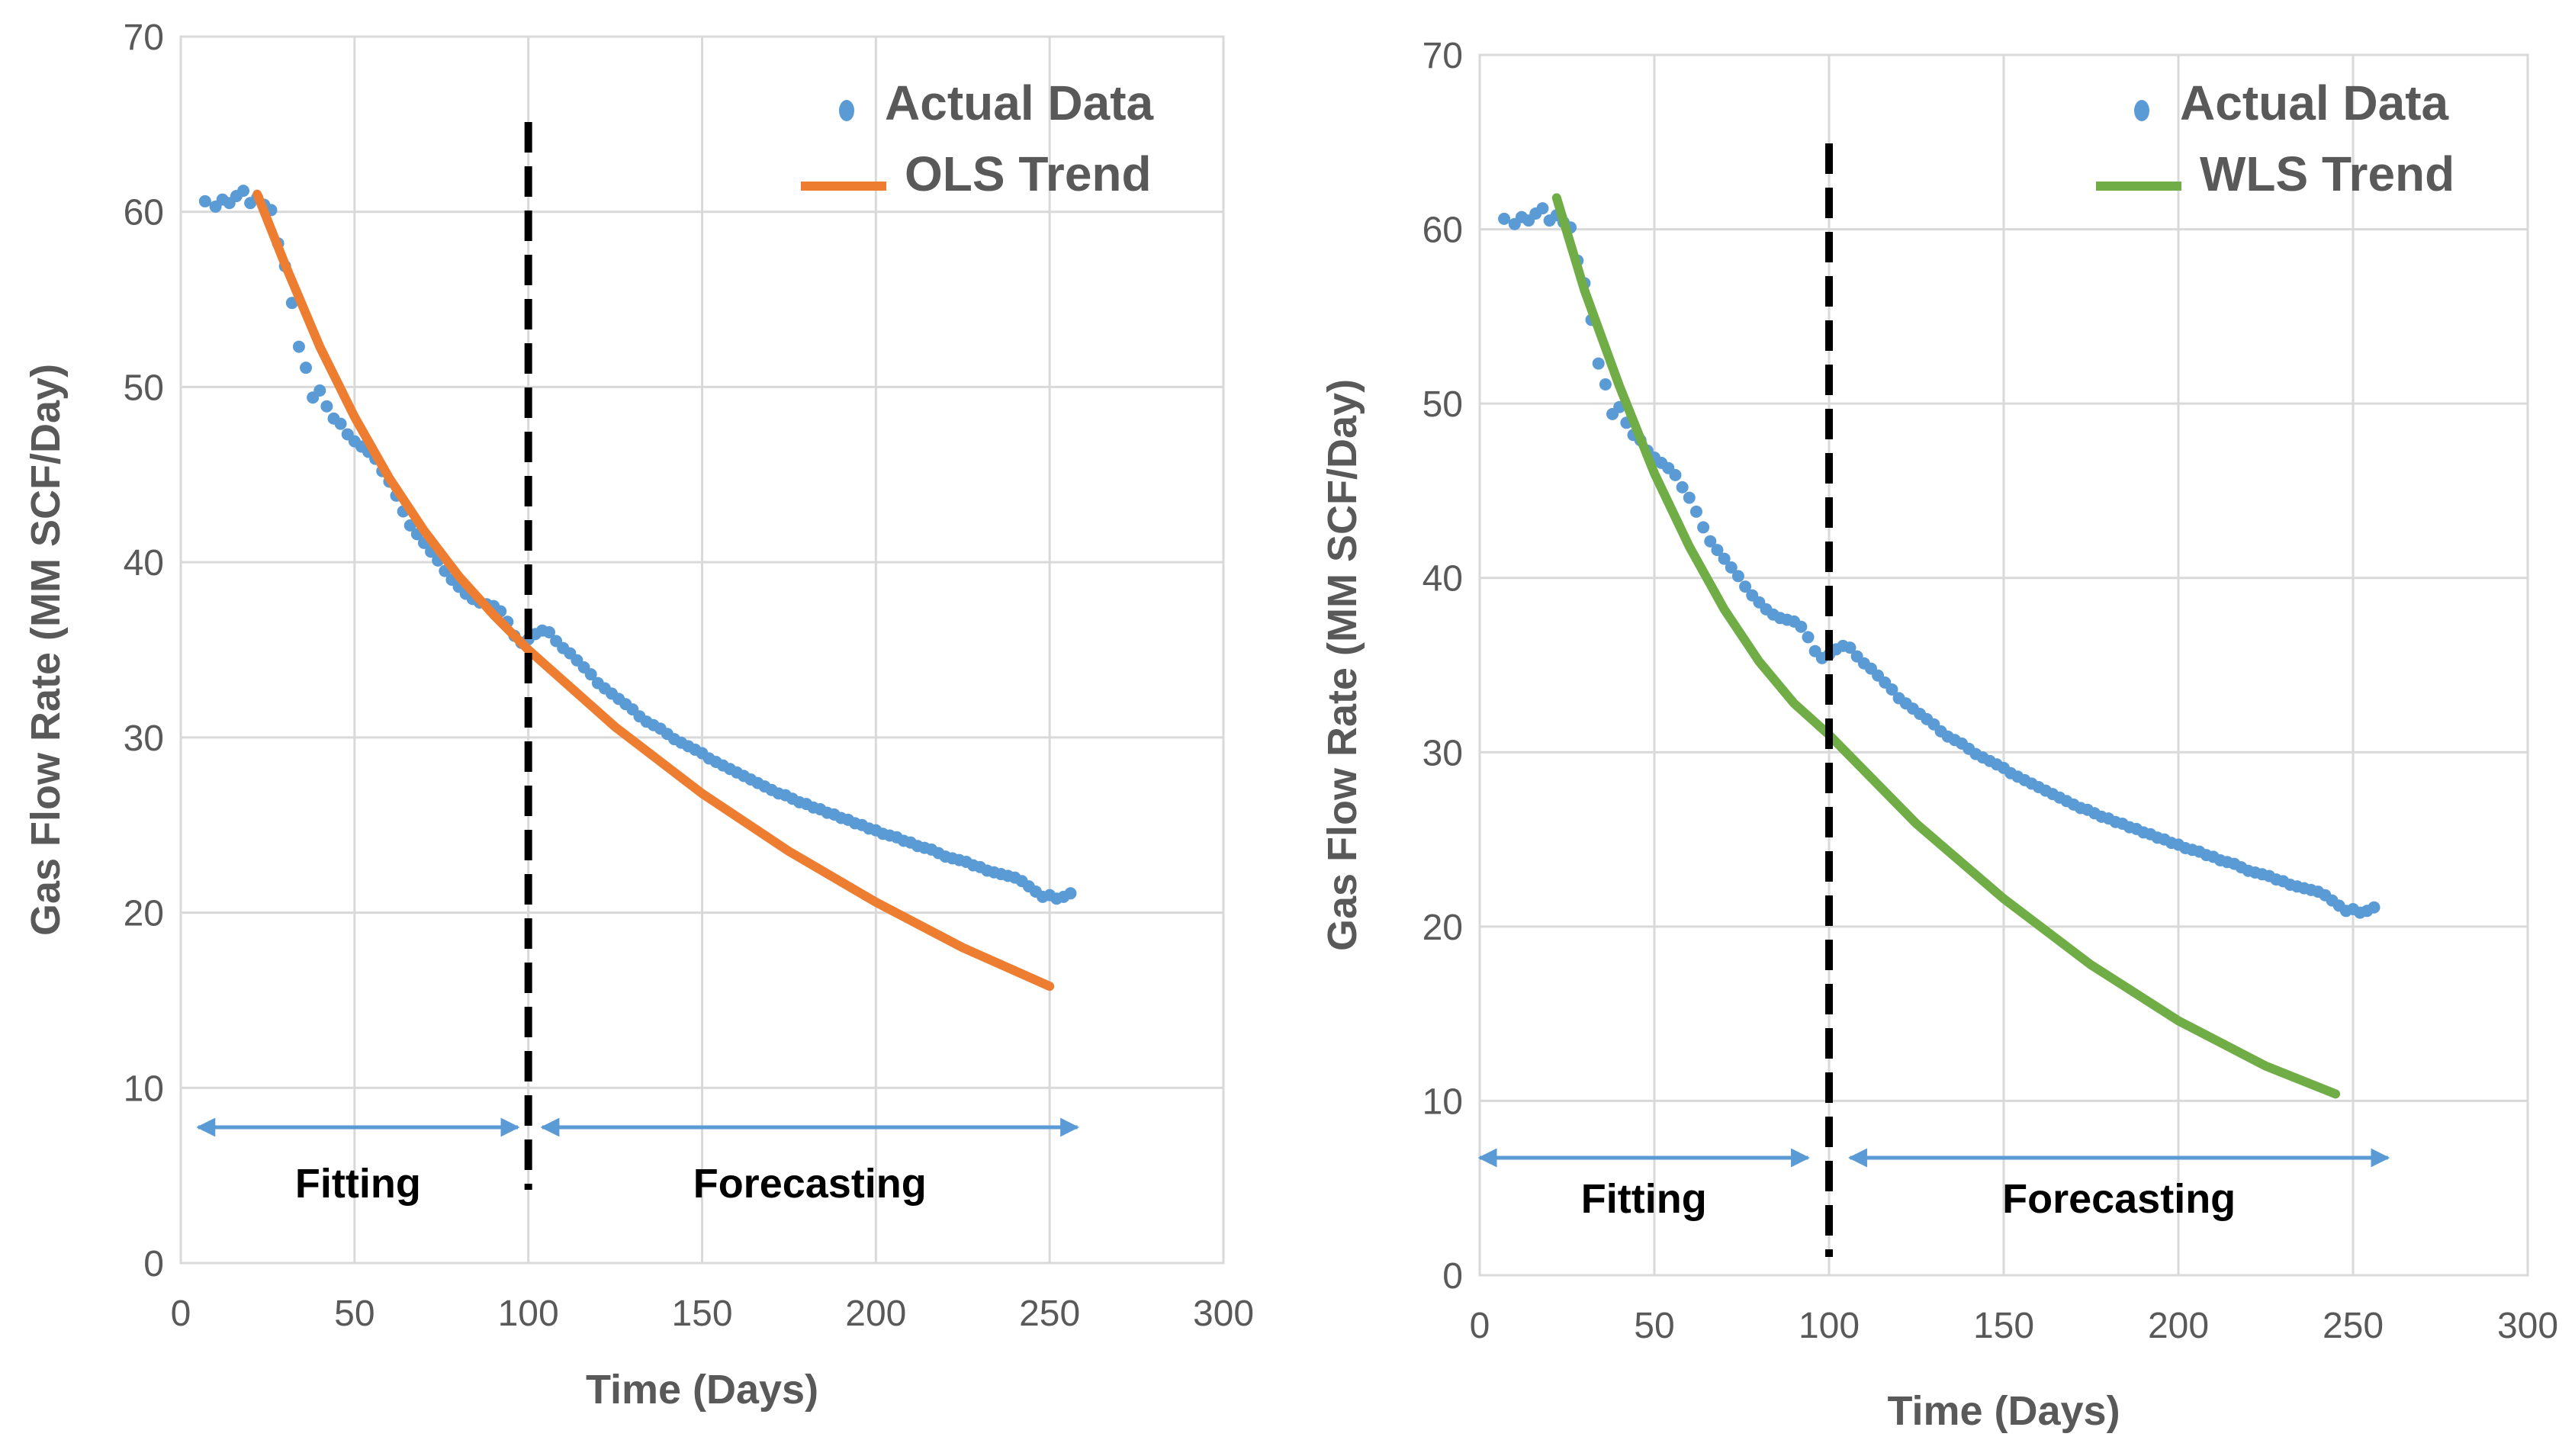 The height and width of the screenshot is (1456, 2575). I want to click on legend-label: OLS Trend, so click(1028, 173).